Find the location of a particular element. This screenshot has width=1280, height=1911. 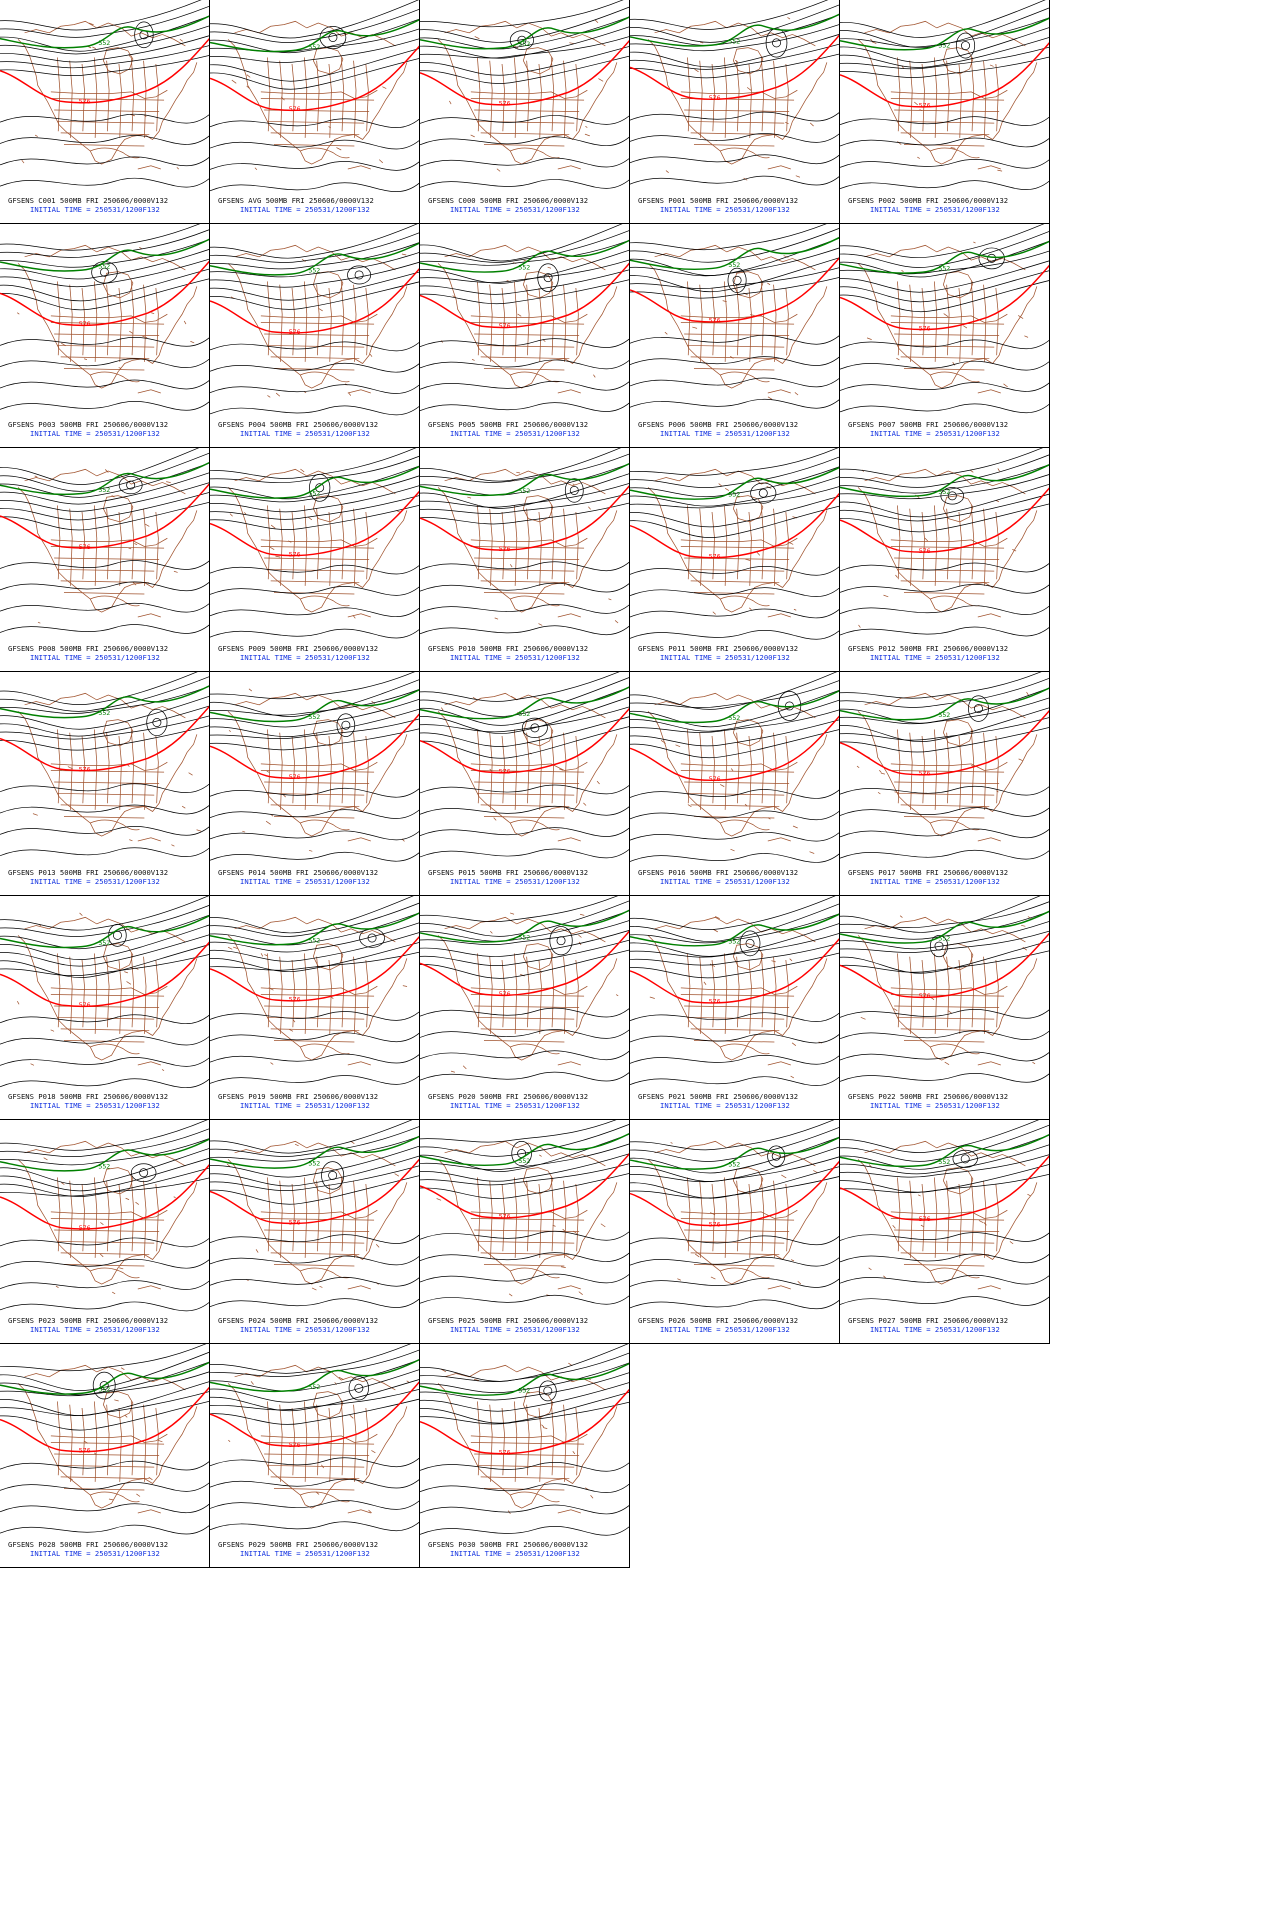

panel-title: GFSENS P029 500MB FRI 250606/0000V132 is located at coordinates (298, 1544).